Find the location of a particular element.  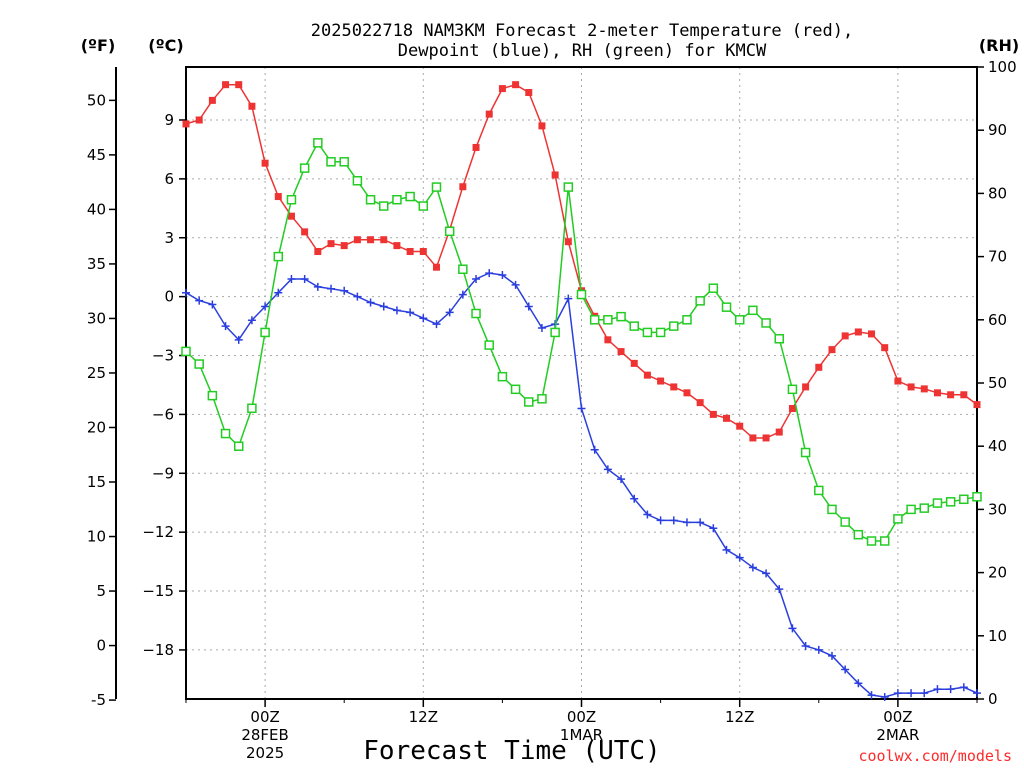

fahrenheit-tick-label: 30 is located at coordinates (96, 318).